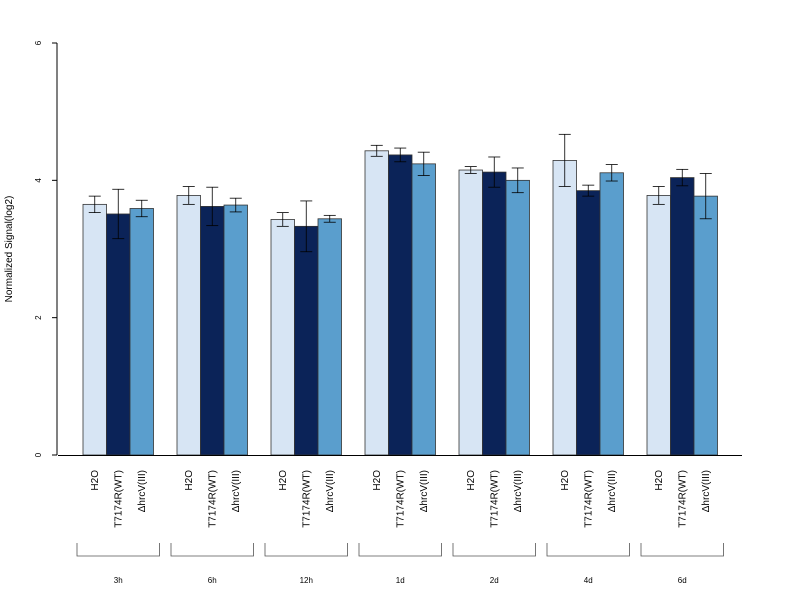 The width and height of the screenshot is (800, 600). Describe the element at coordinates (38, 454) in the screenshot. I see `y-tick-label: 0` at that location.